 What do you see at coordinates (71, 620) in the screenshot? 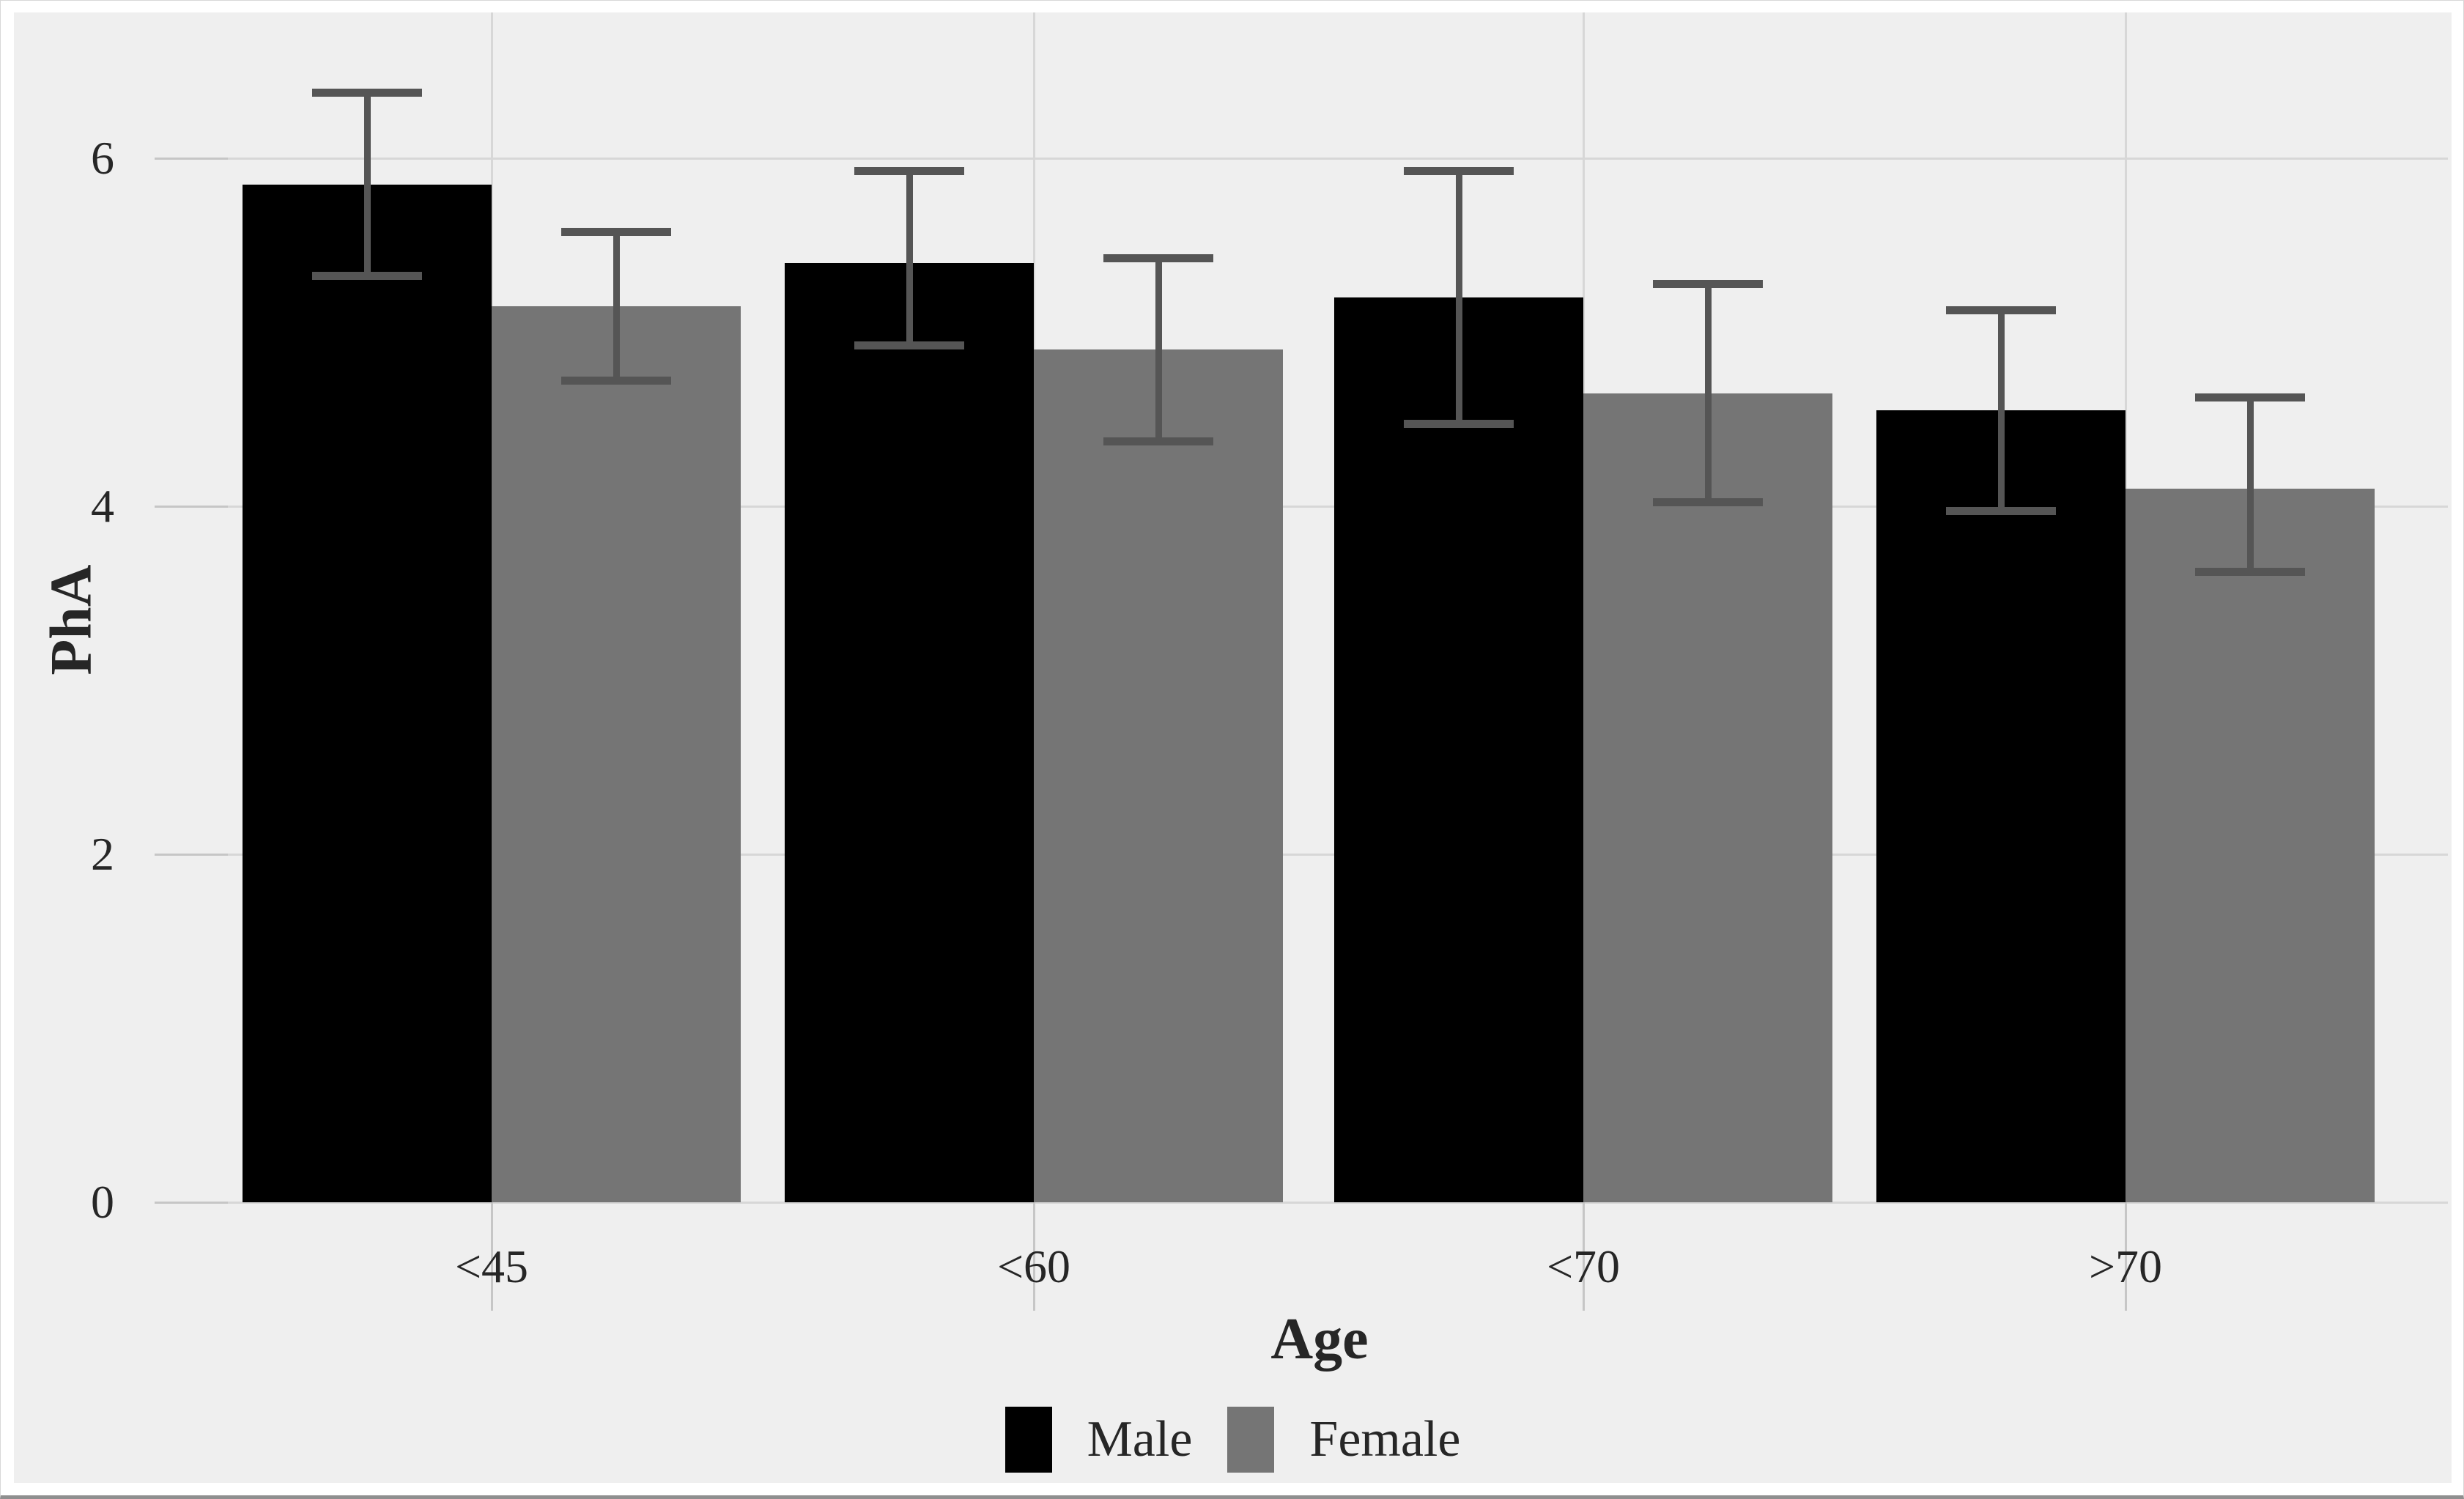
I see `y-axis-title: PhA` at bounding box center [71, 620].